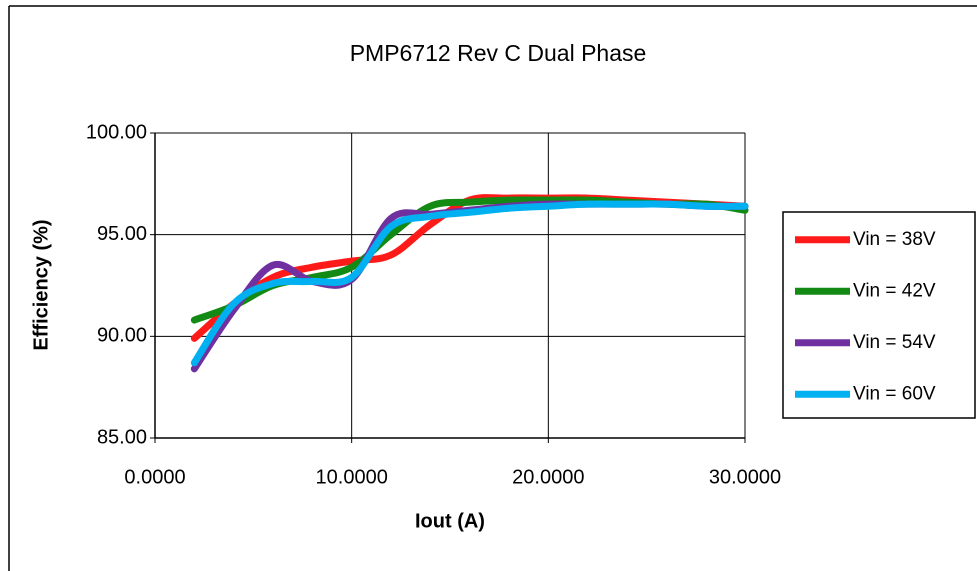  What do you see at coordinates (894, 290) in the screenshot?
I see `legend-label: Vin = 42V` at bounding box center [894, 290].